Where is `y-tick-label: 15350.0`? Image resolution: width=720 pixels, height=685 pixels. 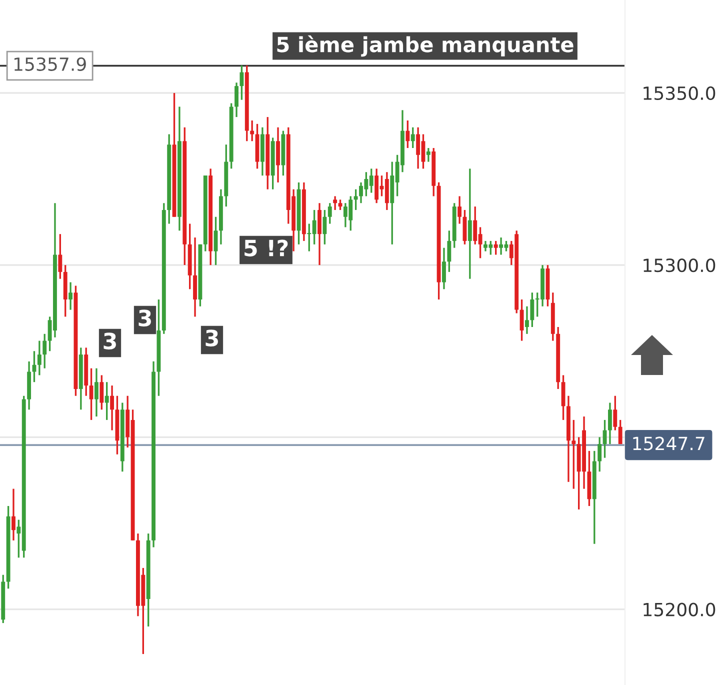 y-tick-label: 15350.0 is located at coordinates (680, 93).